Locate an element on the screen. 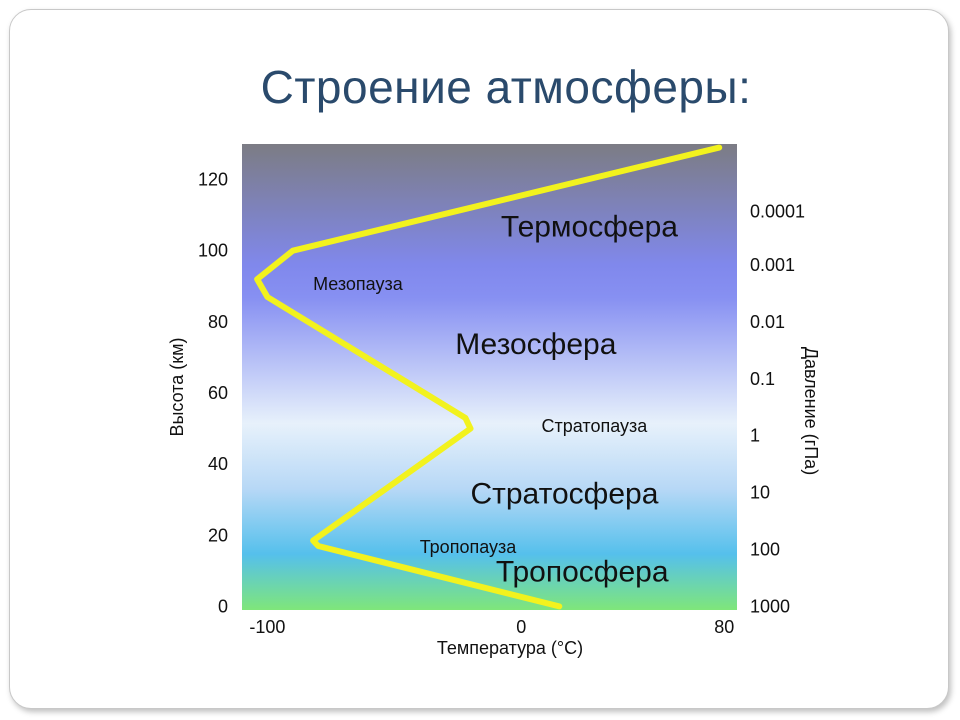 The image size is (960, 720). y-tick-label: 100 is located at coordinates (213, 251).